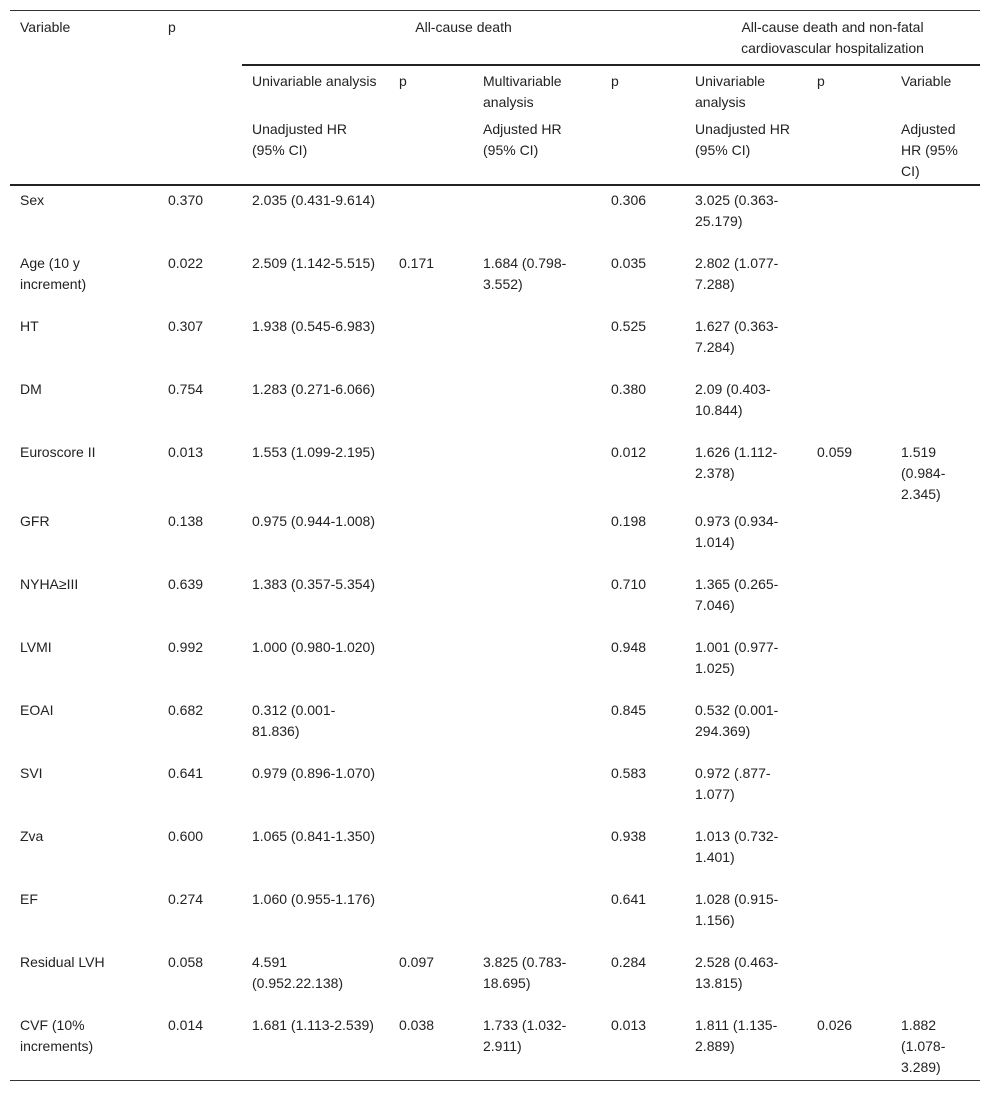  I want to click on table-cell: 0.312 (0.001-81.836), so click(294, 720).